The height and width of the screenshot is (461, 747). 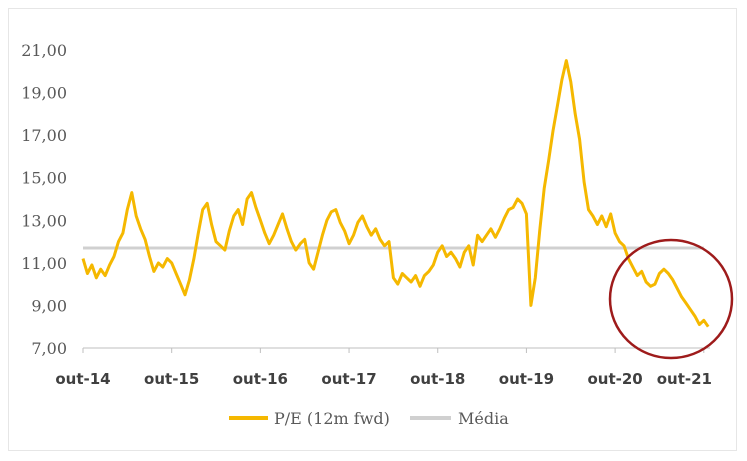 What do you see at coordinates (44, 220) in the screenshot?
I see `y-tick-label: 13,00` at bounding box center [44, 220].